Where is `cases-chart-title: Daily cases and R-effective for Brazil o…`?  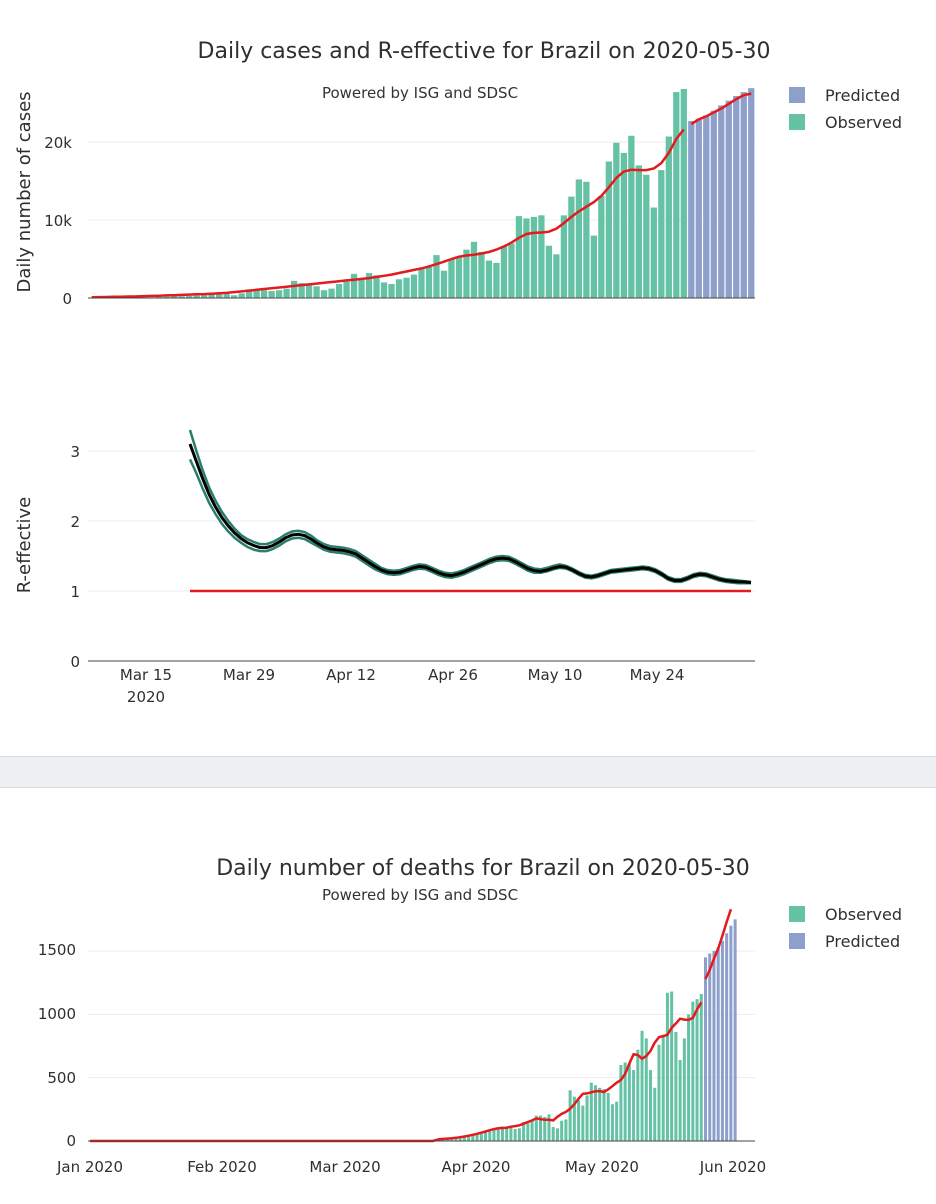 cases-chart-title: Daily cases and R-effective for Brazil o… is located at coordinates (484, 51).